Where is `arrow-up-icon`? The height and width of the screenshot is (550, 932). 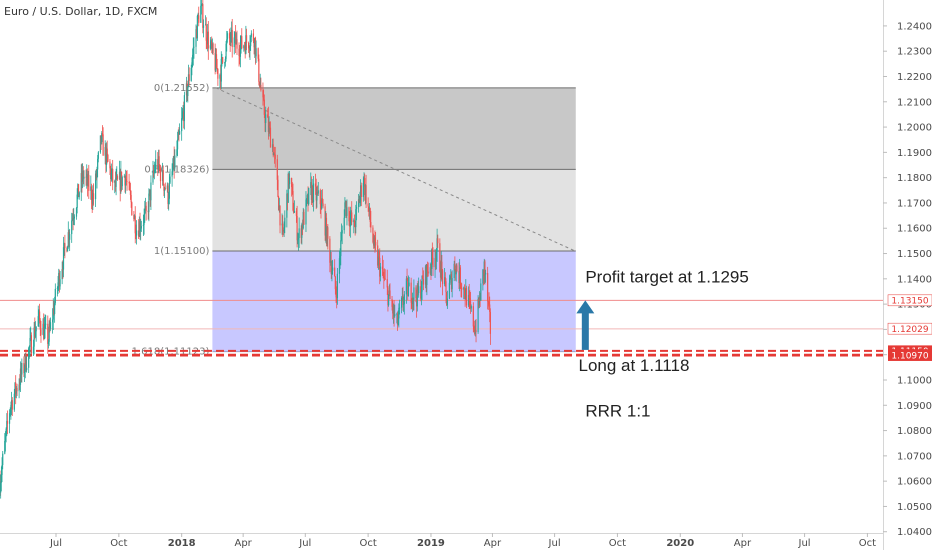 arrow-up-icon is located at coordinates (585, 307).